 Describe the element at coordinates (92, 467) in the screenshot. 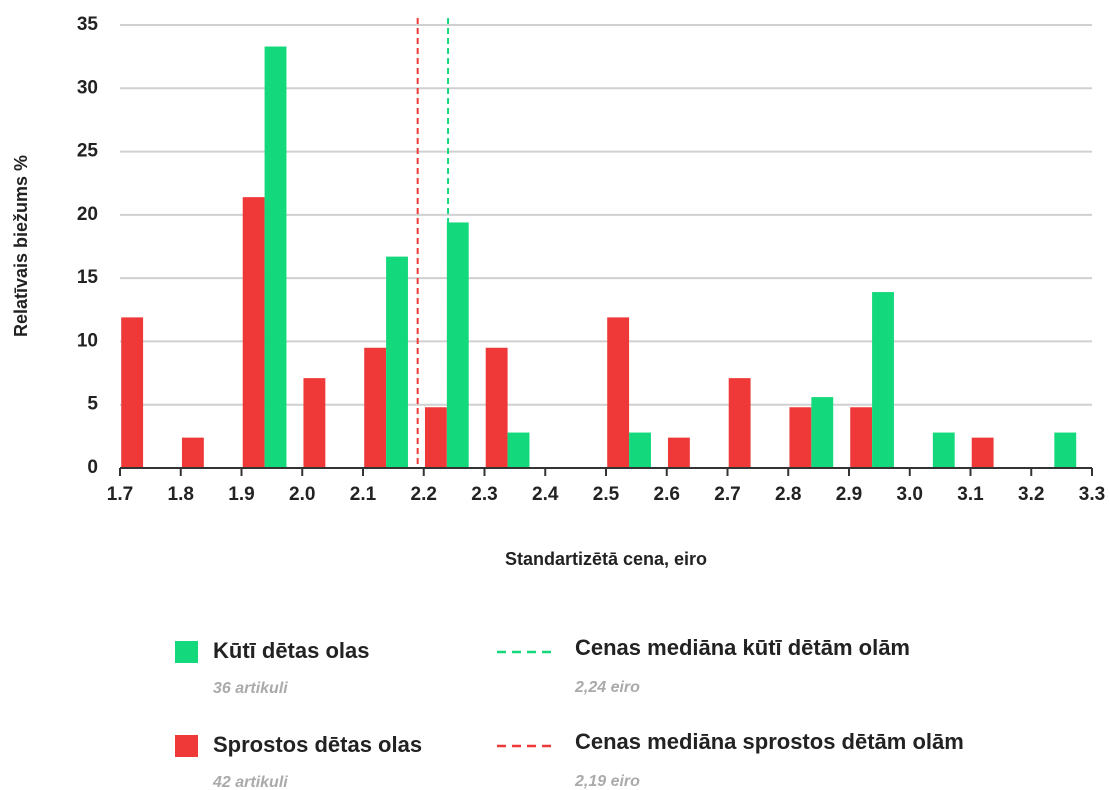

I see `y-tick-label: 0` at that location.